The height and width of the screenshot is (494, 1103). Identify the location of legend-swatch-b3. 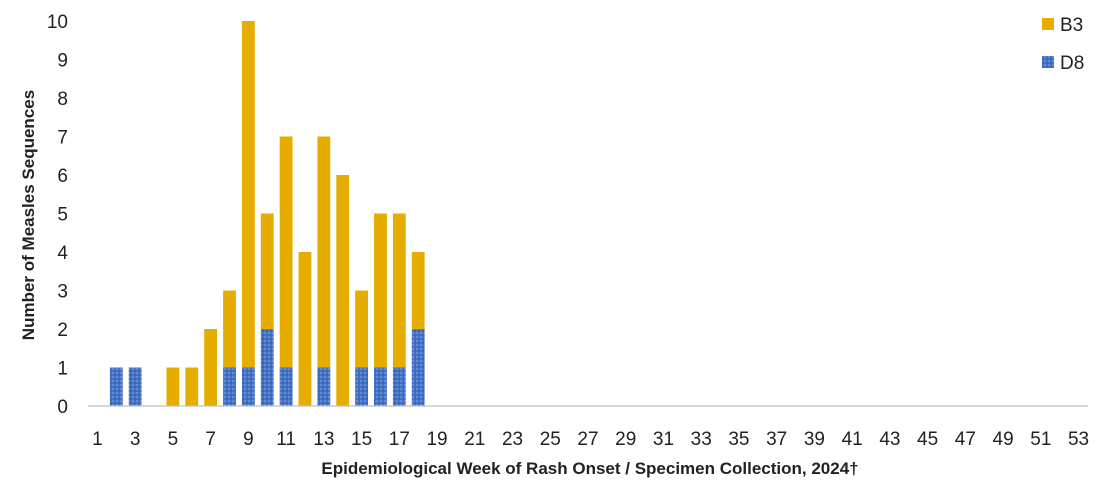
(1048, 24).